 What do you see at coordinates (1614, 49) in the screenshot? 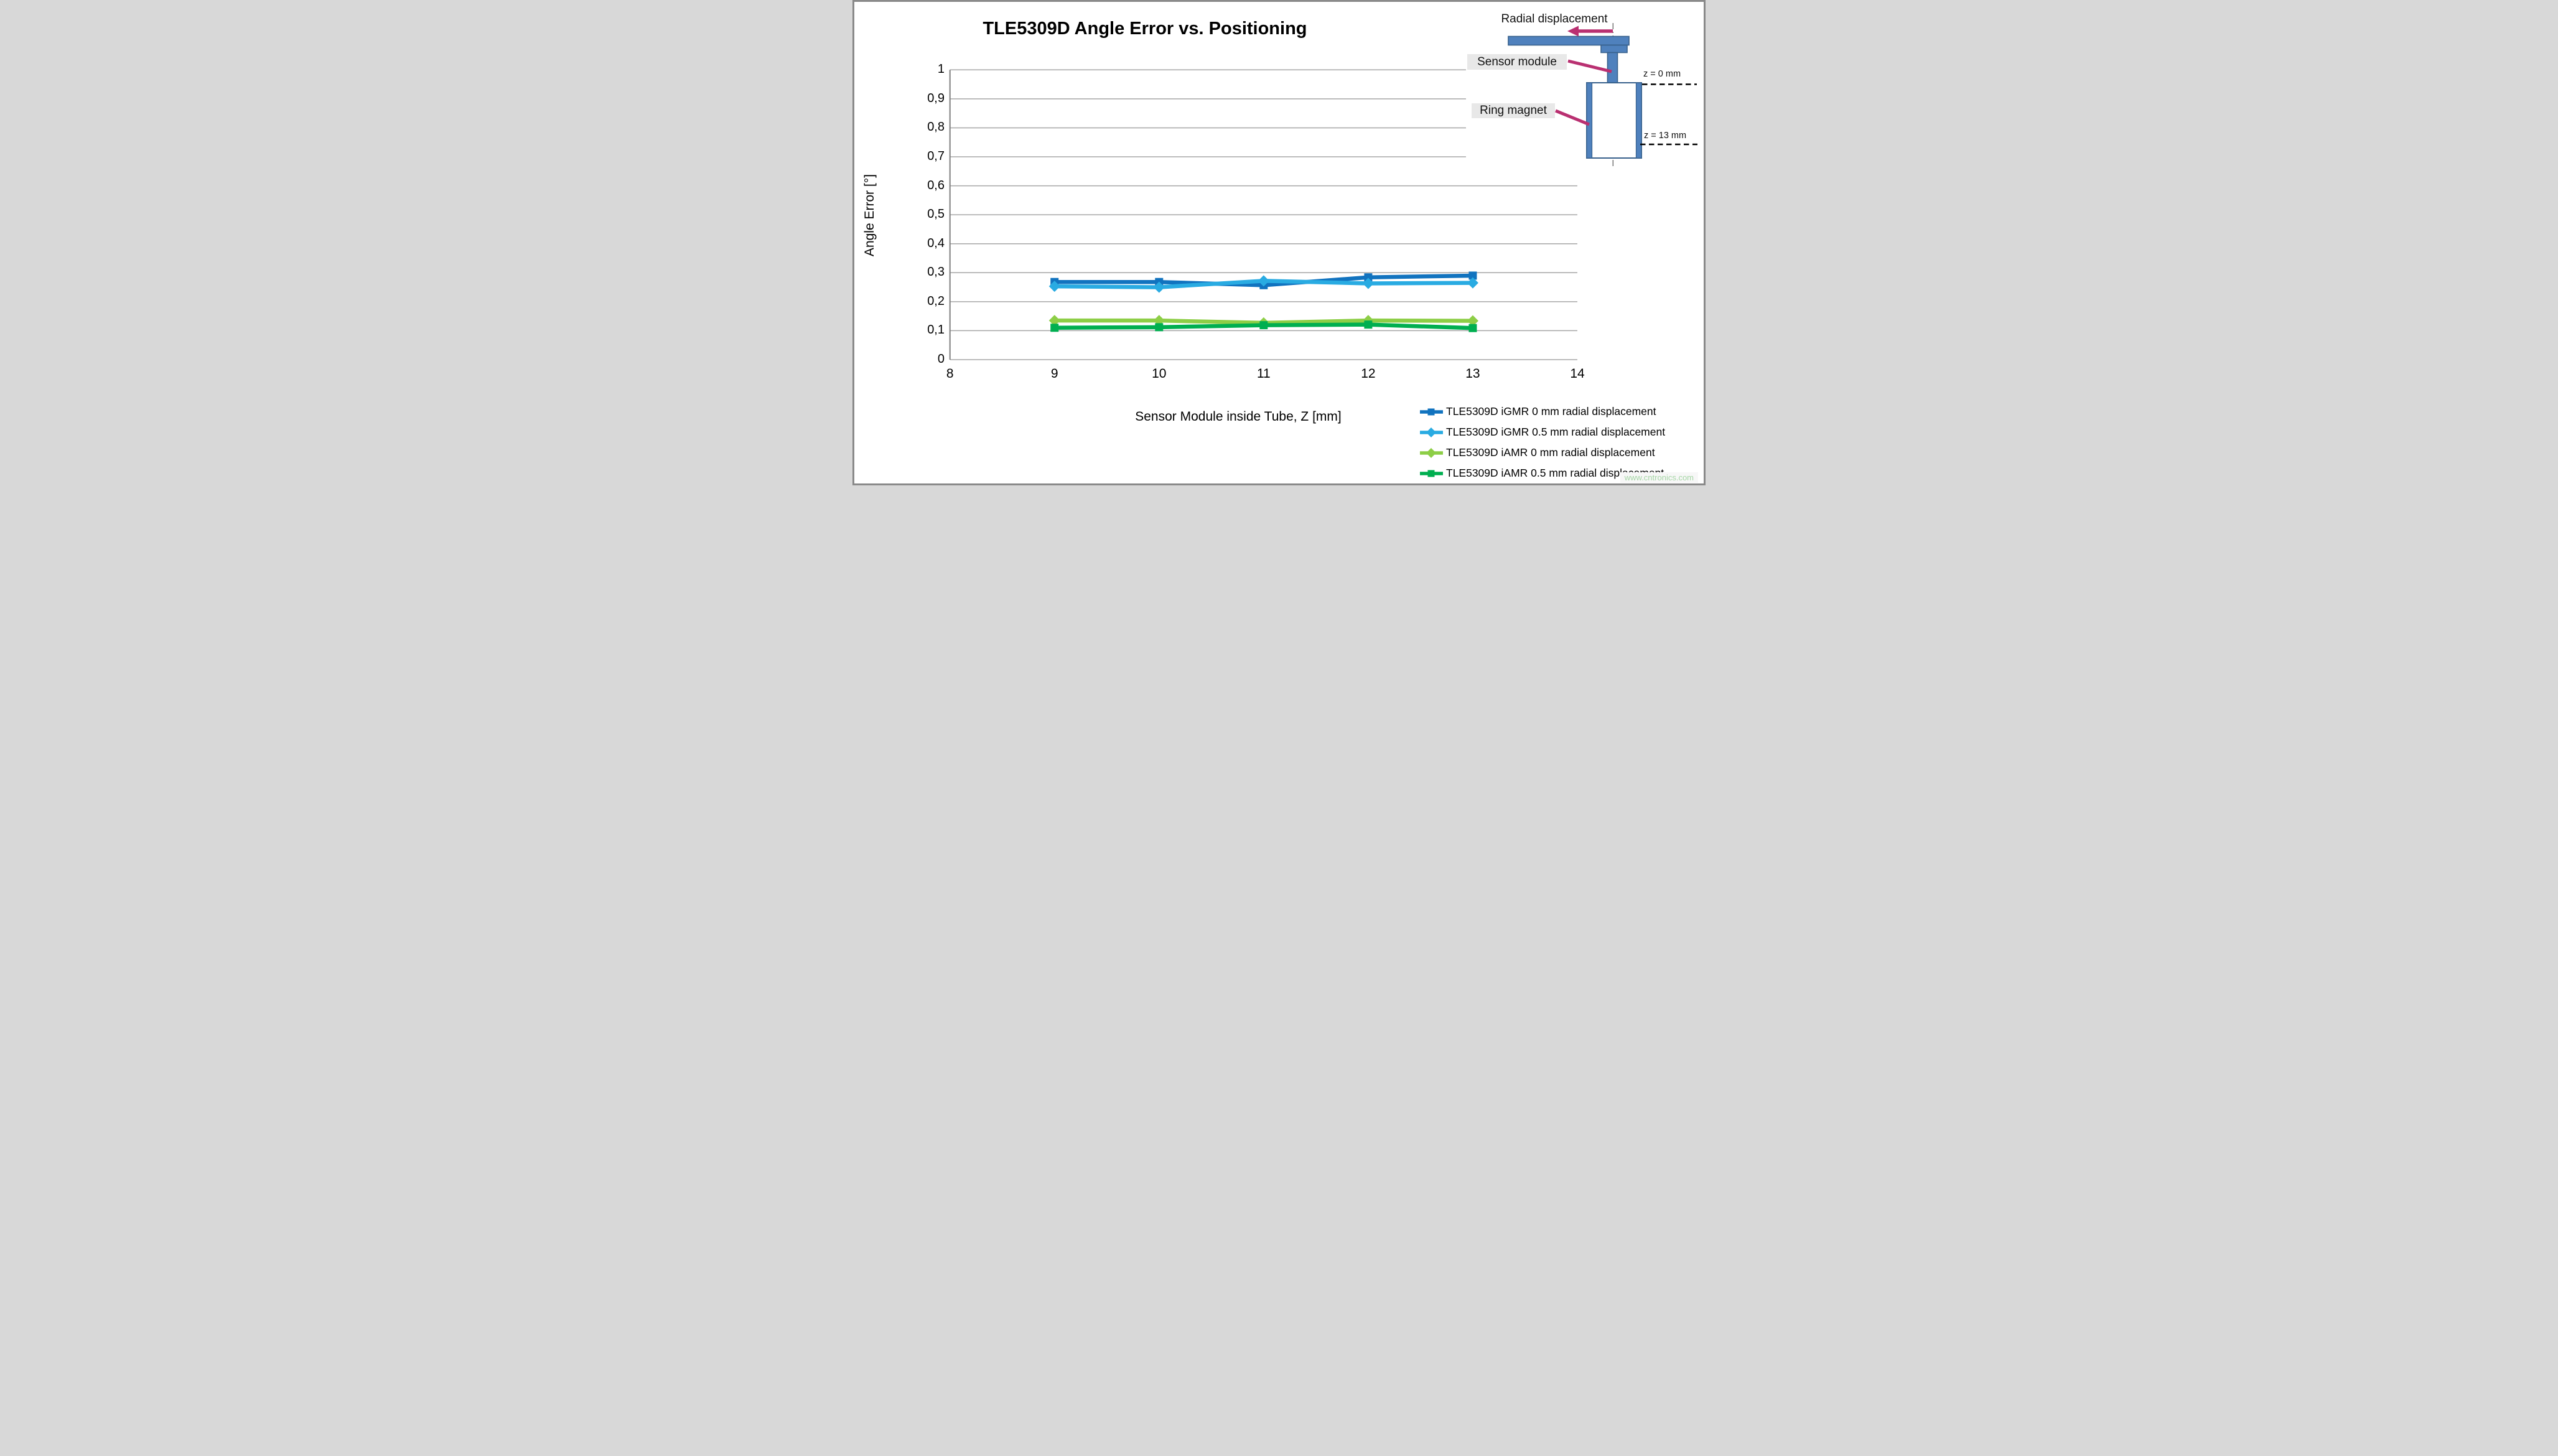
I see `inset-collar` at bounding box center [1614, 49].